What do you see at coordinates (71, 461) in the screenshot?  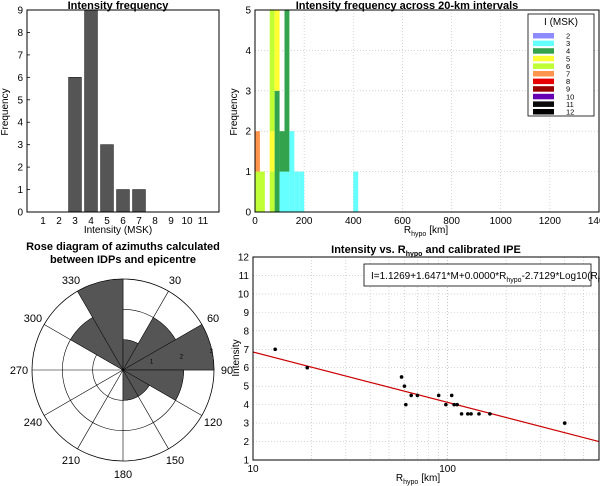 I see `p3-angle-label-210: 210` at bounding box center [71, 461].